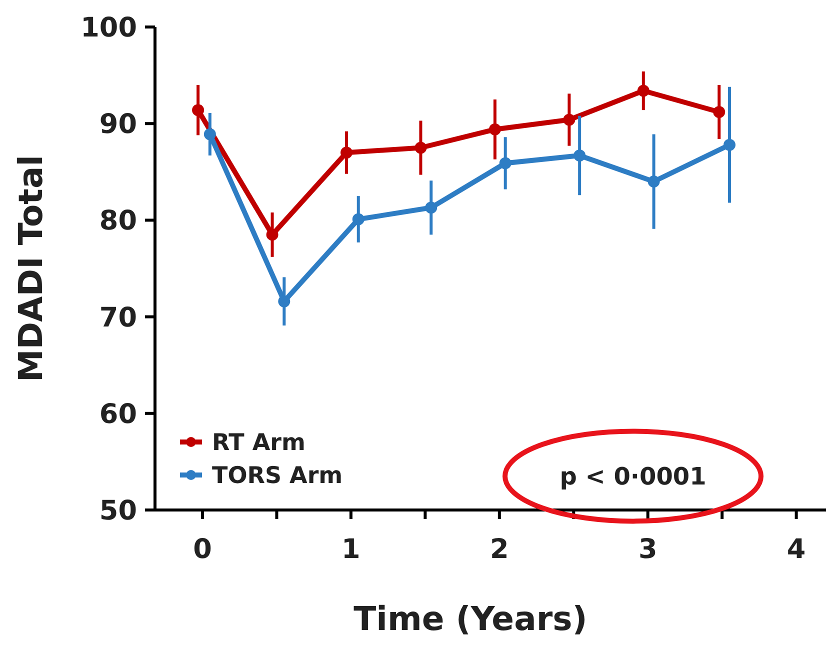 This screenshot has width=833, height=650. I want to click on x-tick-label: 2, so click(499, 549).